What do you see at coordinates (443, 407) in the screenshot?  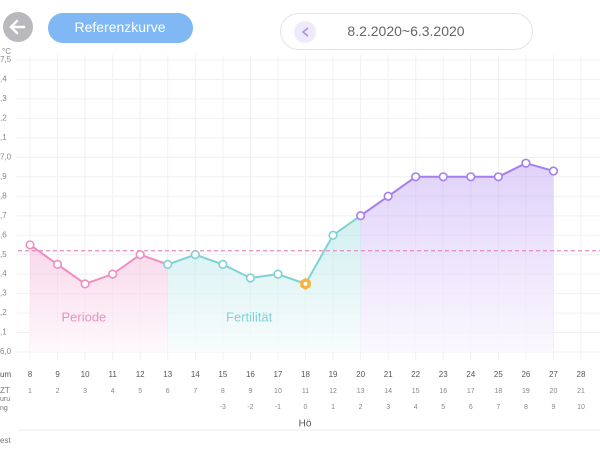 I see `offset: 5` at bounding box center [443, 407].